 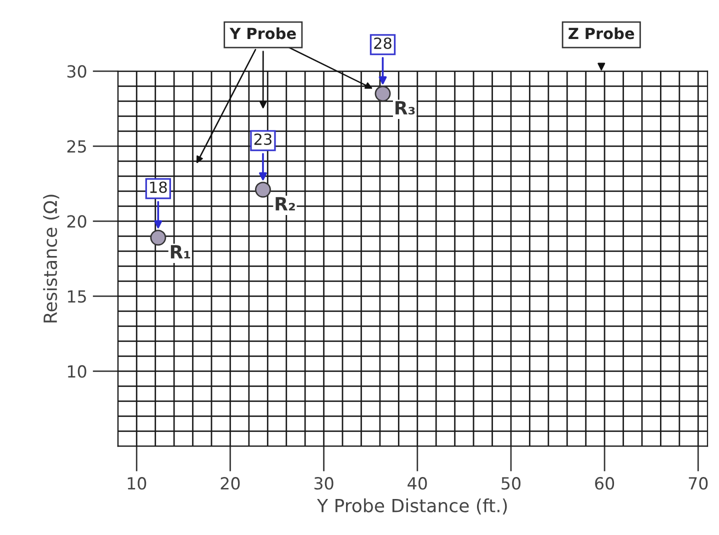 What do you see at coordinates (76, 221) in the screenshot?
I see `y-tick-label: 20` at bounding box center [76, 221].